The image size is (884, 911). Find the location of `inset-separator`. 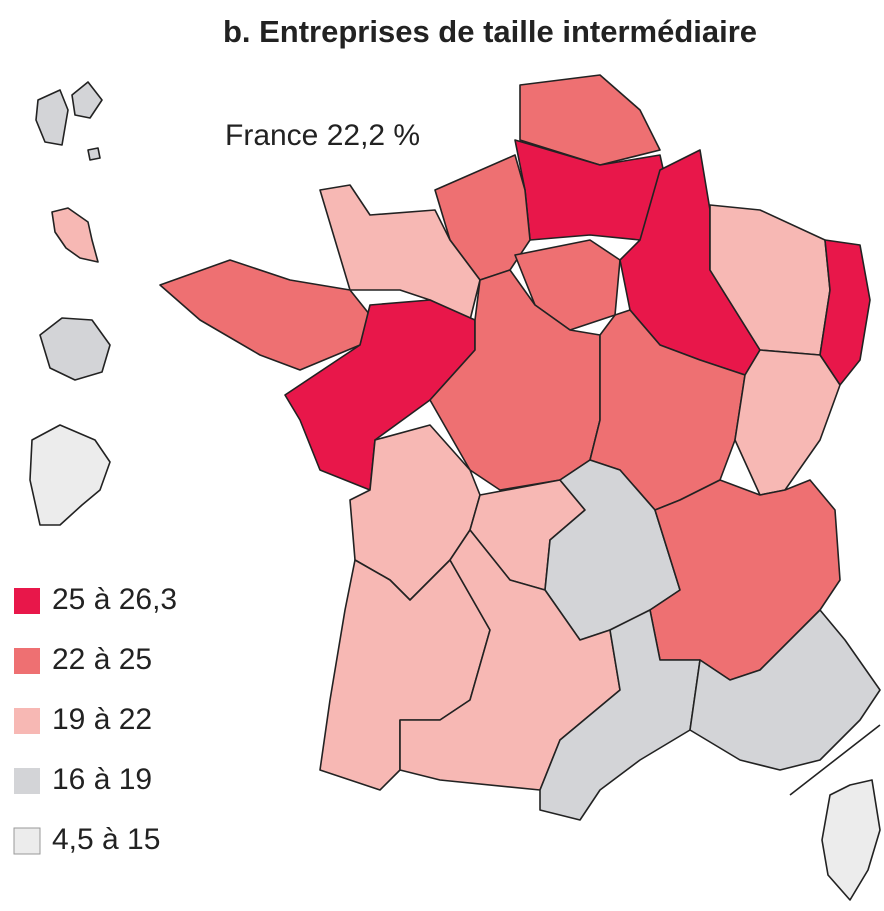

inset-separator is located at coordinates (835, 760).